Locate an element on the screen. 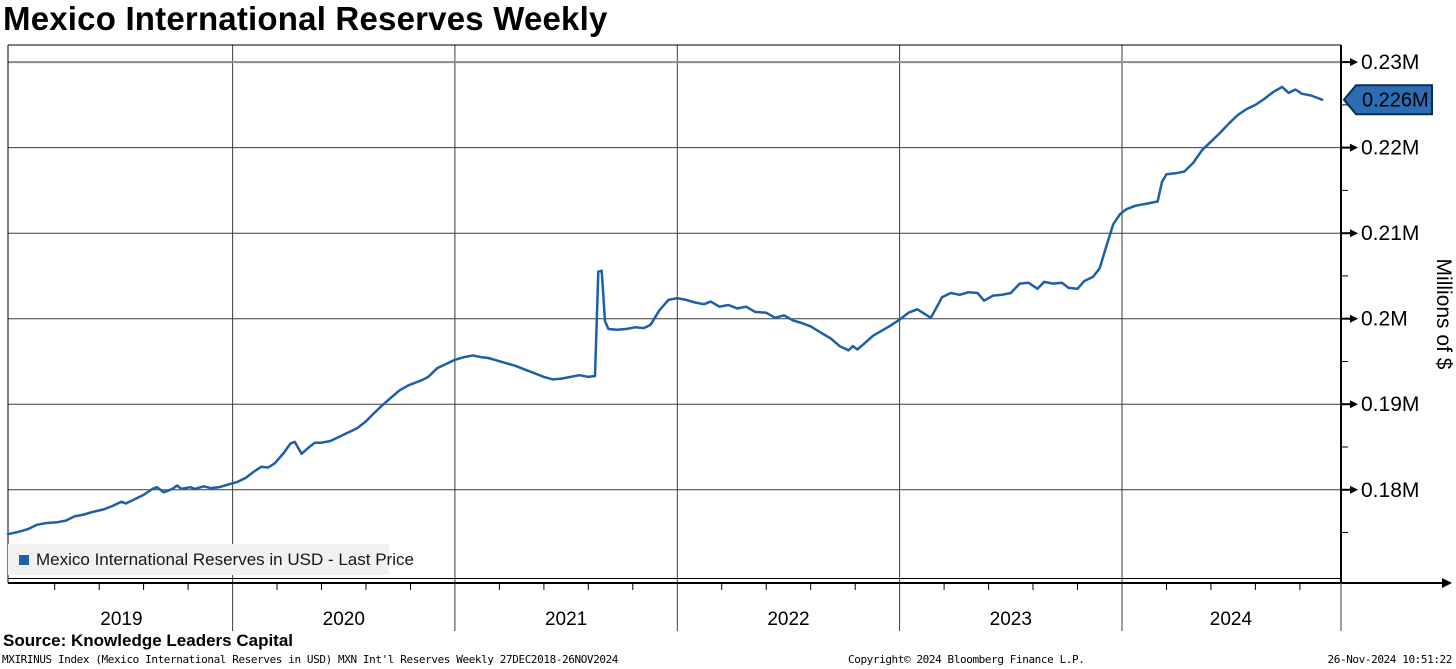  last-price-label: 0.226M is located at coordinates (1395, 101).